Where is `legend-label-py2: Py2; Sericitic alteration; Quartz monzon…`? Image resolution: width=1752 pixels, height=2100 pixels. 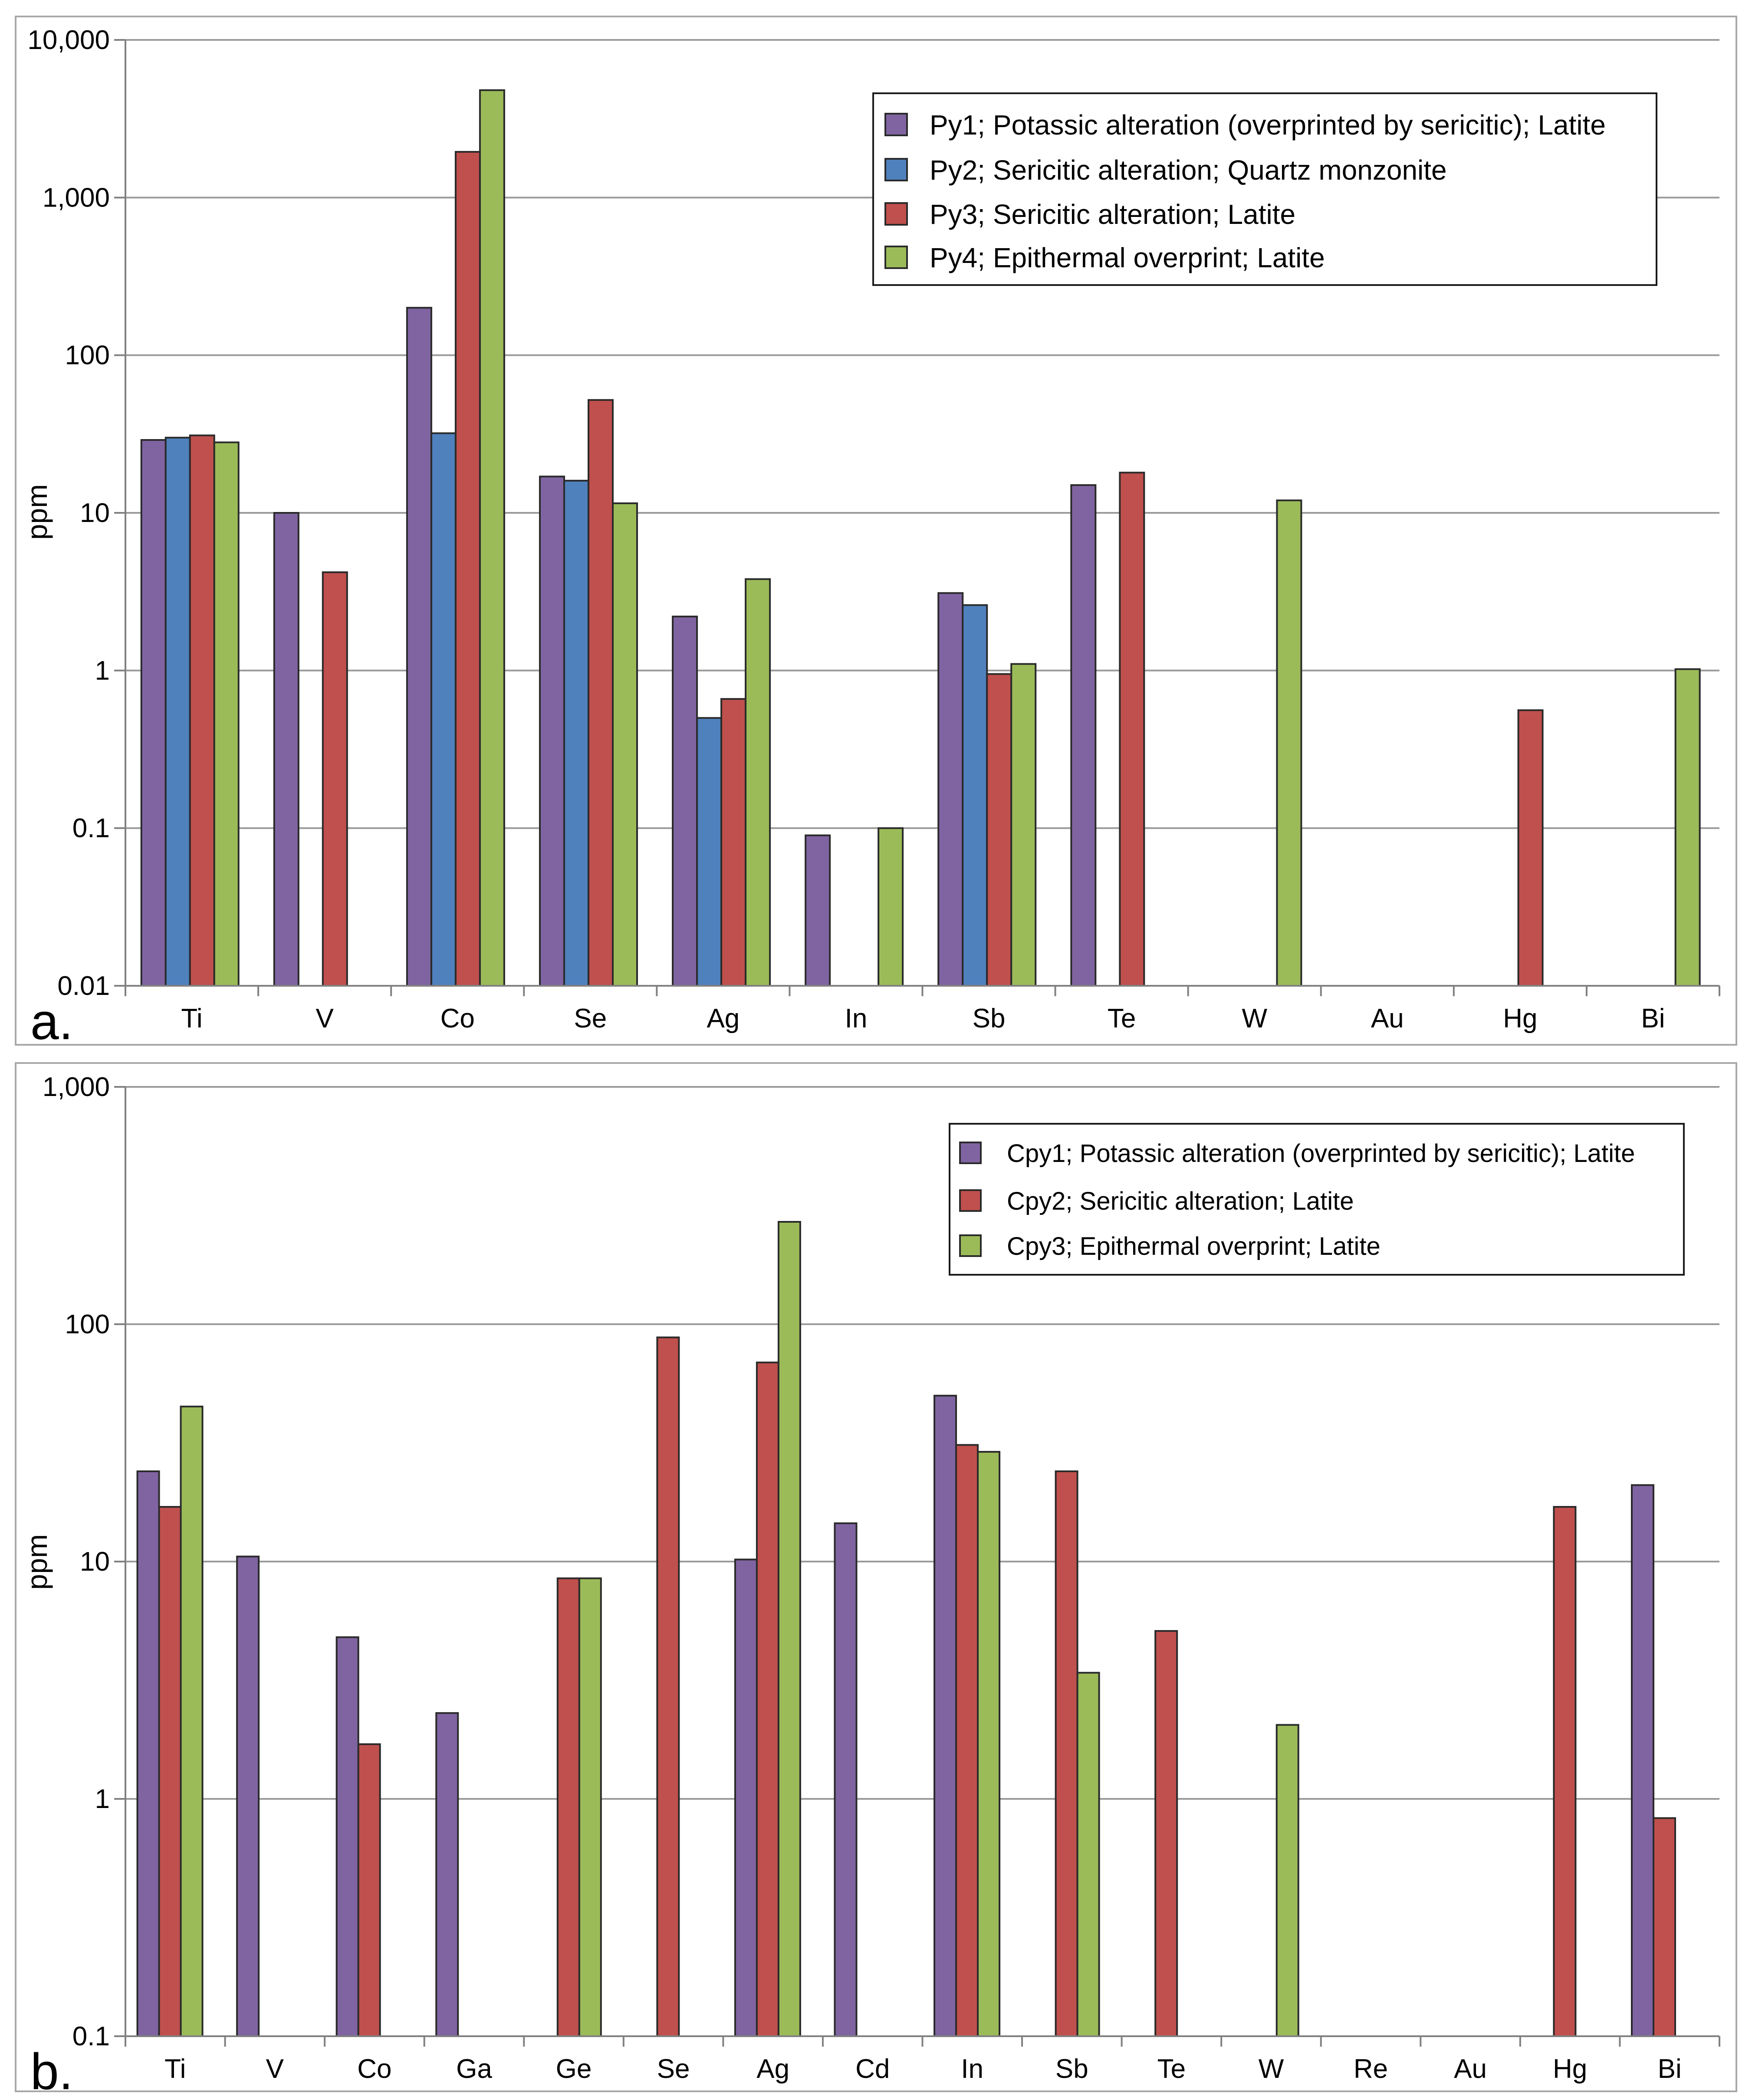 legend-label-py2: Py2; Sericitic alteration; Quartz monzon… is located at coordinates (1188, 170).